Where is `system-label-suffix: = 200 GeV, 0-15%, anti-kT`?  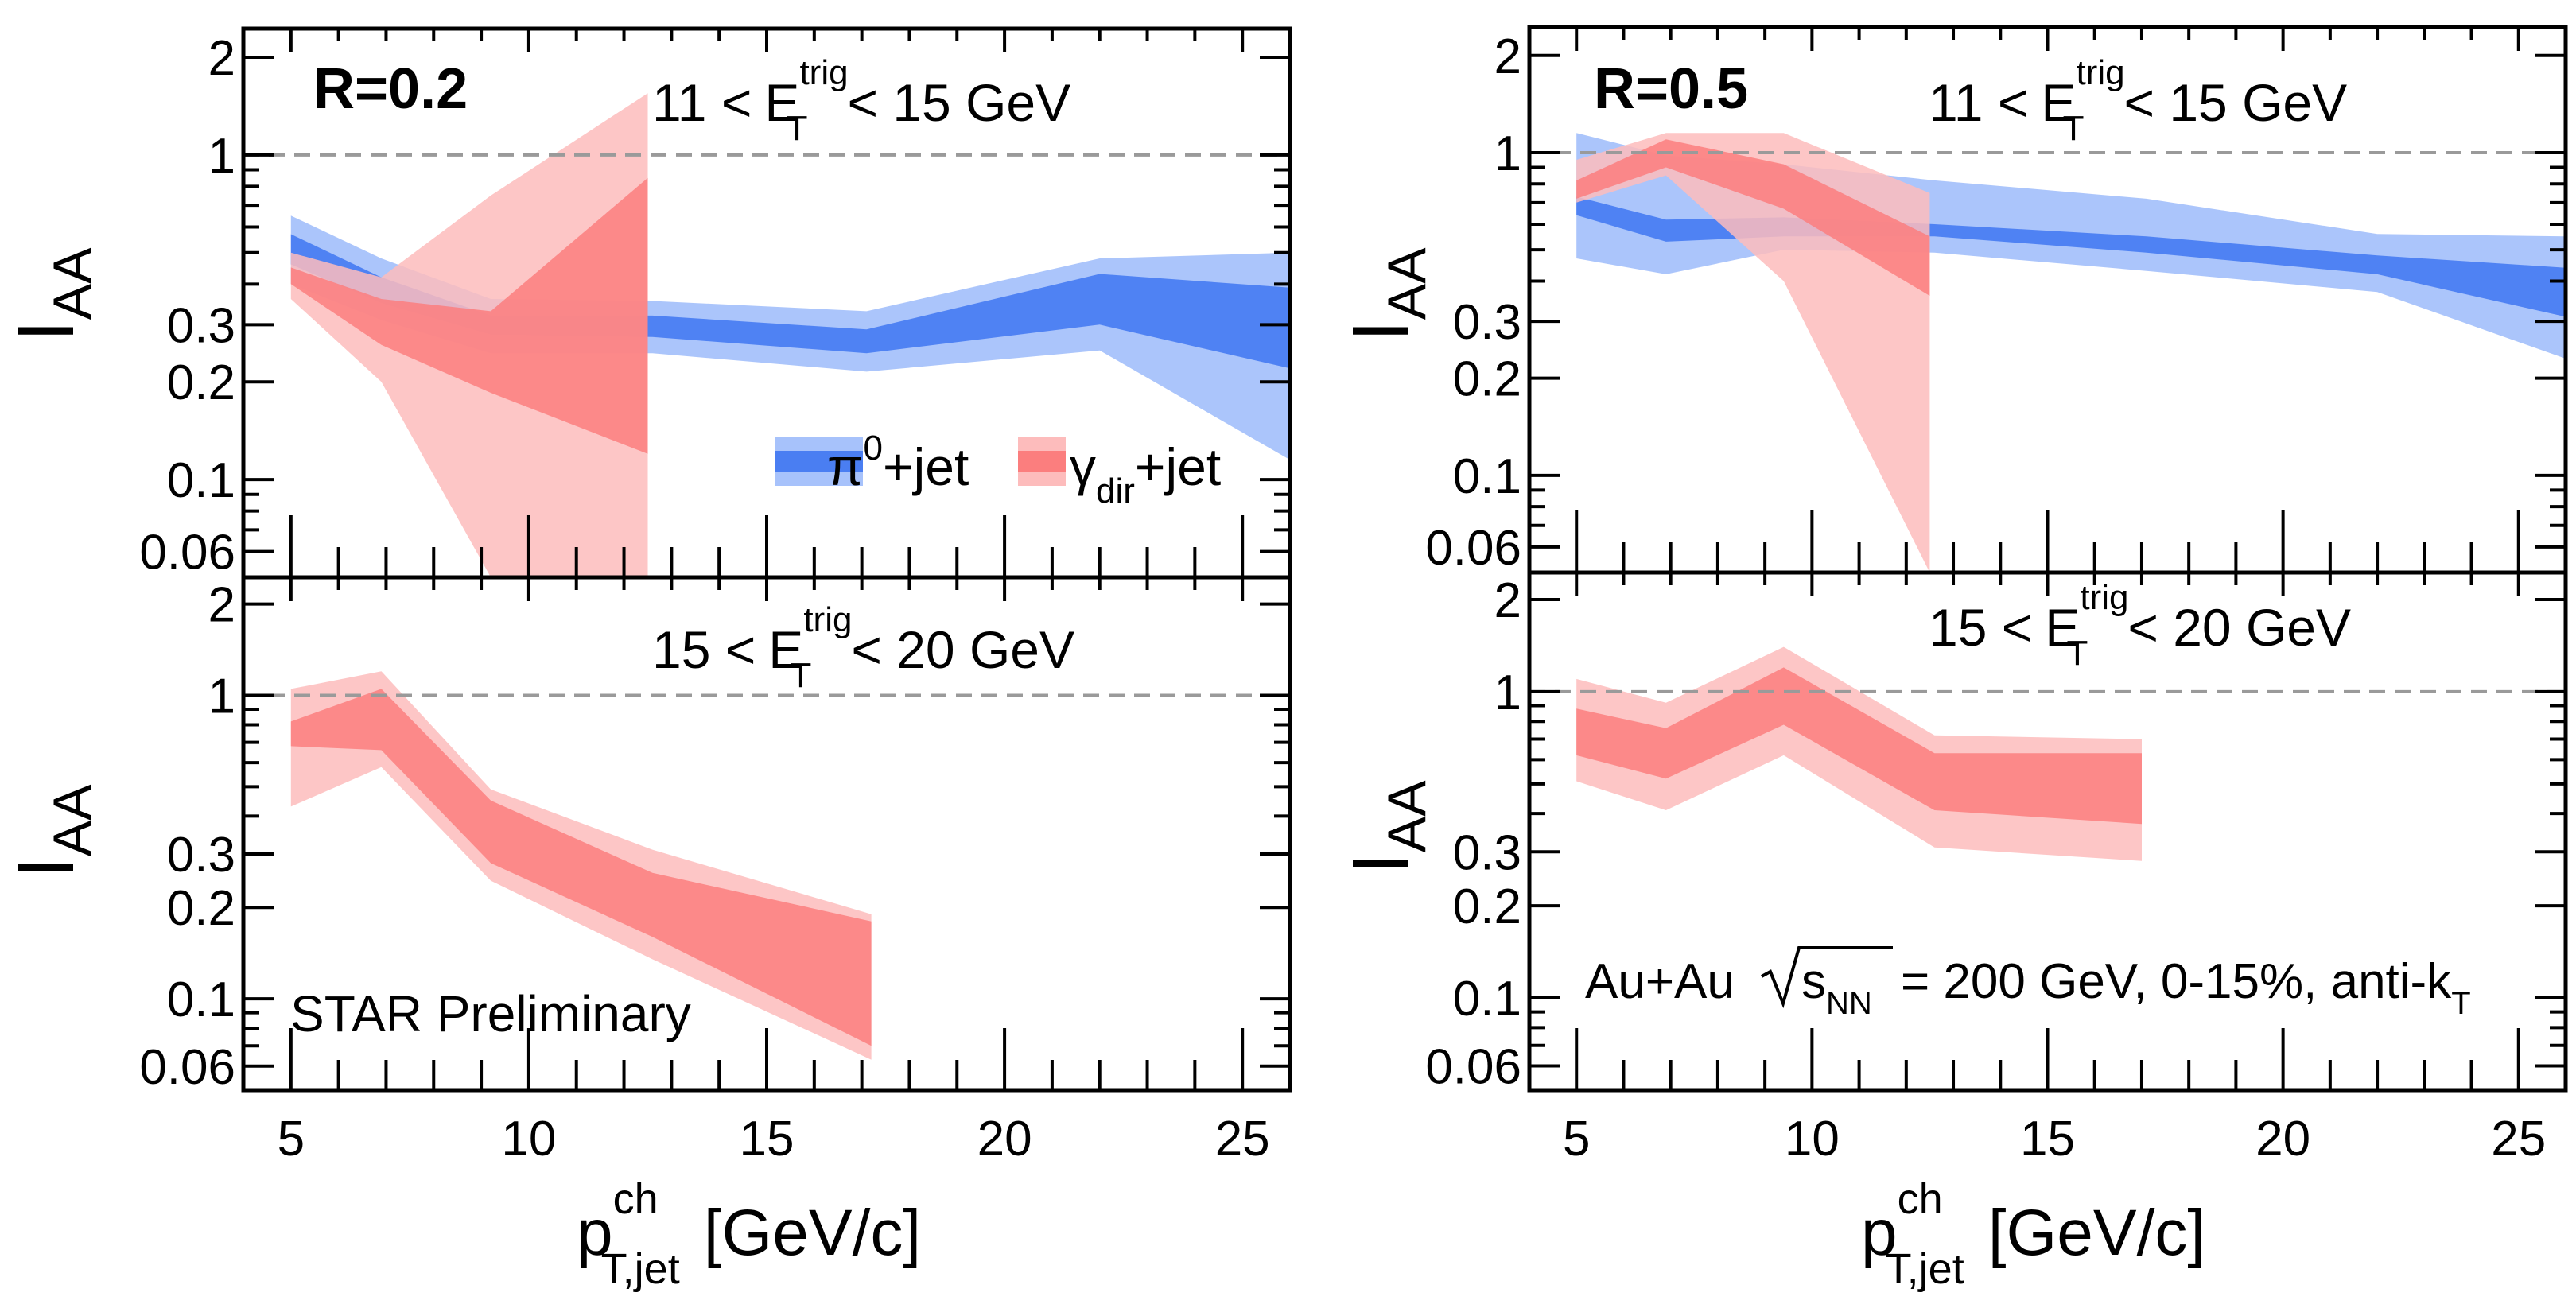 system-label-suffix: = 200 GeV, 0-15%, anti-kT is located at coordinates (2186, 987).